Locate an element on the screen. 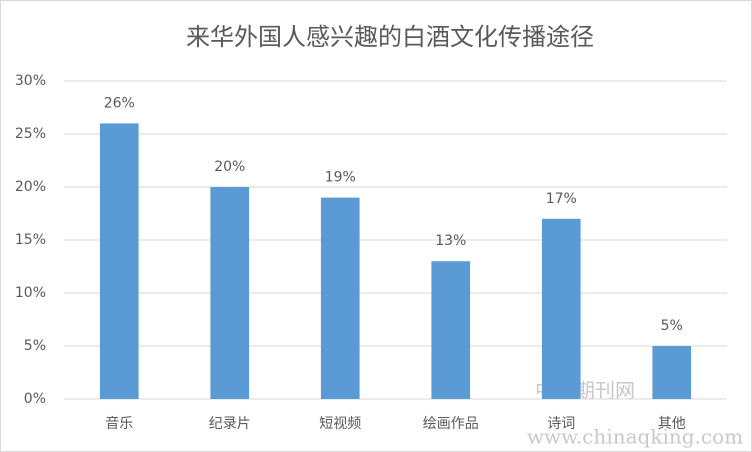 This screenshot has height=452, width=752. x-tick-label: 纪录片 is located at coordinates (230, 424).